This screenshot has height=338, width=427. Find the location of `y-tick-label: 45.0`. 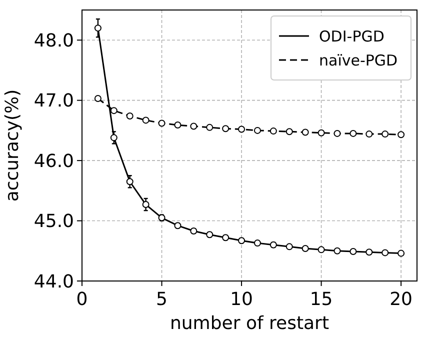

y-tick-label: 45.0 is located at coordinates (54, 221).